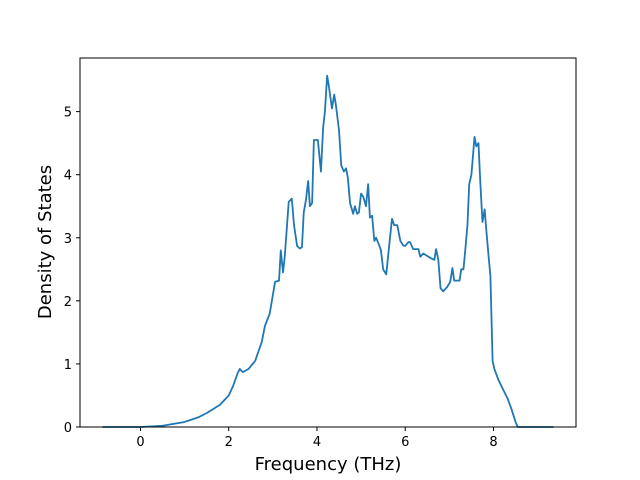 The height and width of the screenshot is (480, 640). What do you see at coordinates (68, 176) in the screenshot?
I see `y-tick-label: 4` at bounding box center [68, 176].